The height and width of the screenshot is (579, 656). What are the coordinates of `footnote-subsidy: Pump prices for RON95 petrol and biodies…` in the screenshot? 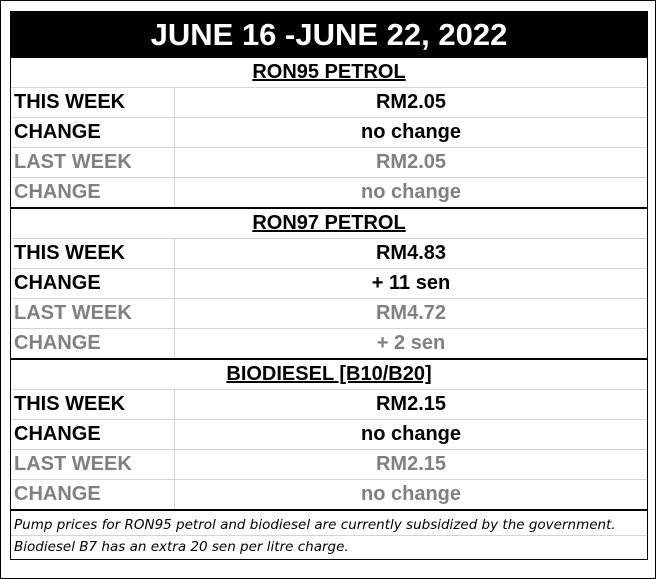 It's located at (329, 523).